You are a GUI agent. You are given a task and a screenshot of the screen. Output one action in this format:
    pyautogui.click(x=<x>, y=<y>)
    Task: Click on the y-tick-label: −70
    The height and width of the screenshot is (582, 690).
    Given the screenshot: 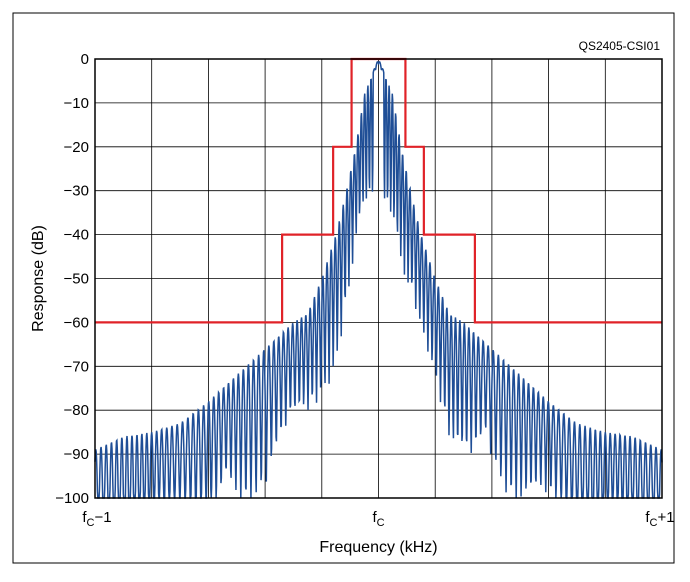 What is the action you would take?
    pyautogui.click(x=76, y=366)
    